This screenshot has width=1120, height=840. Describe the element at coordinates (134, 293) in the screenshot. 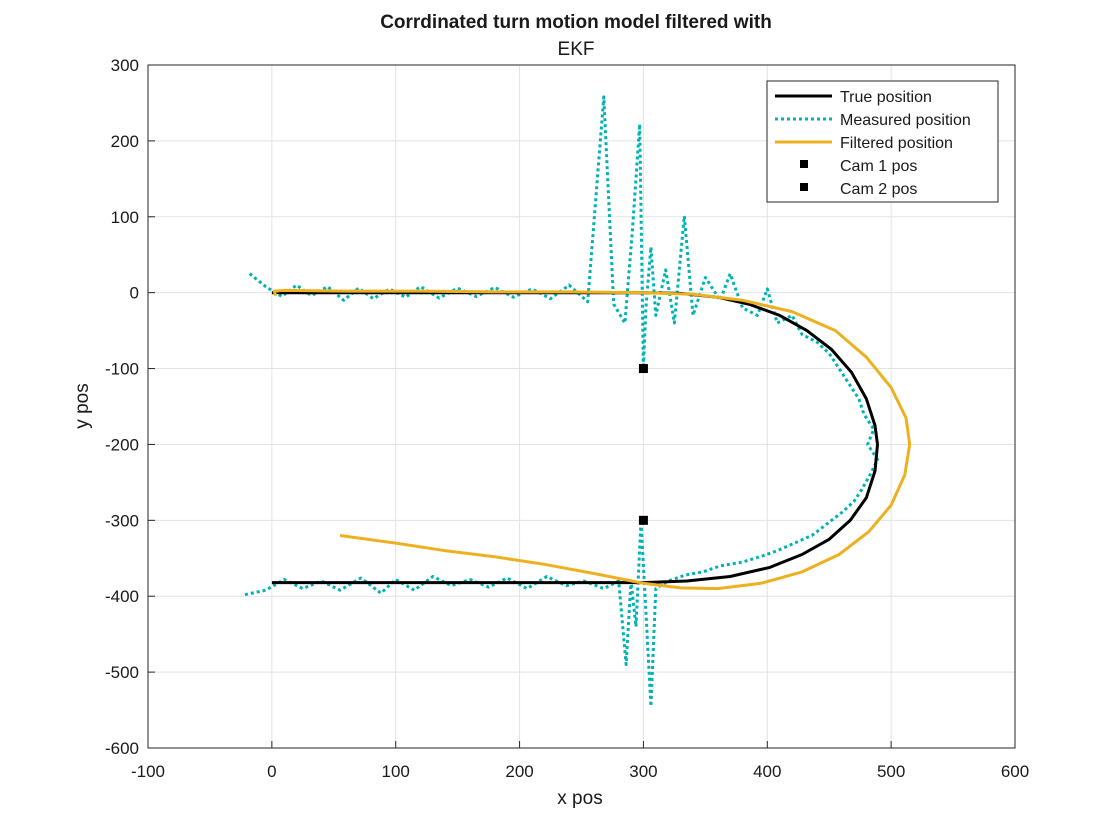

I see `y-tick-label: 0` at that location.